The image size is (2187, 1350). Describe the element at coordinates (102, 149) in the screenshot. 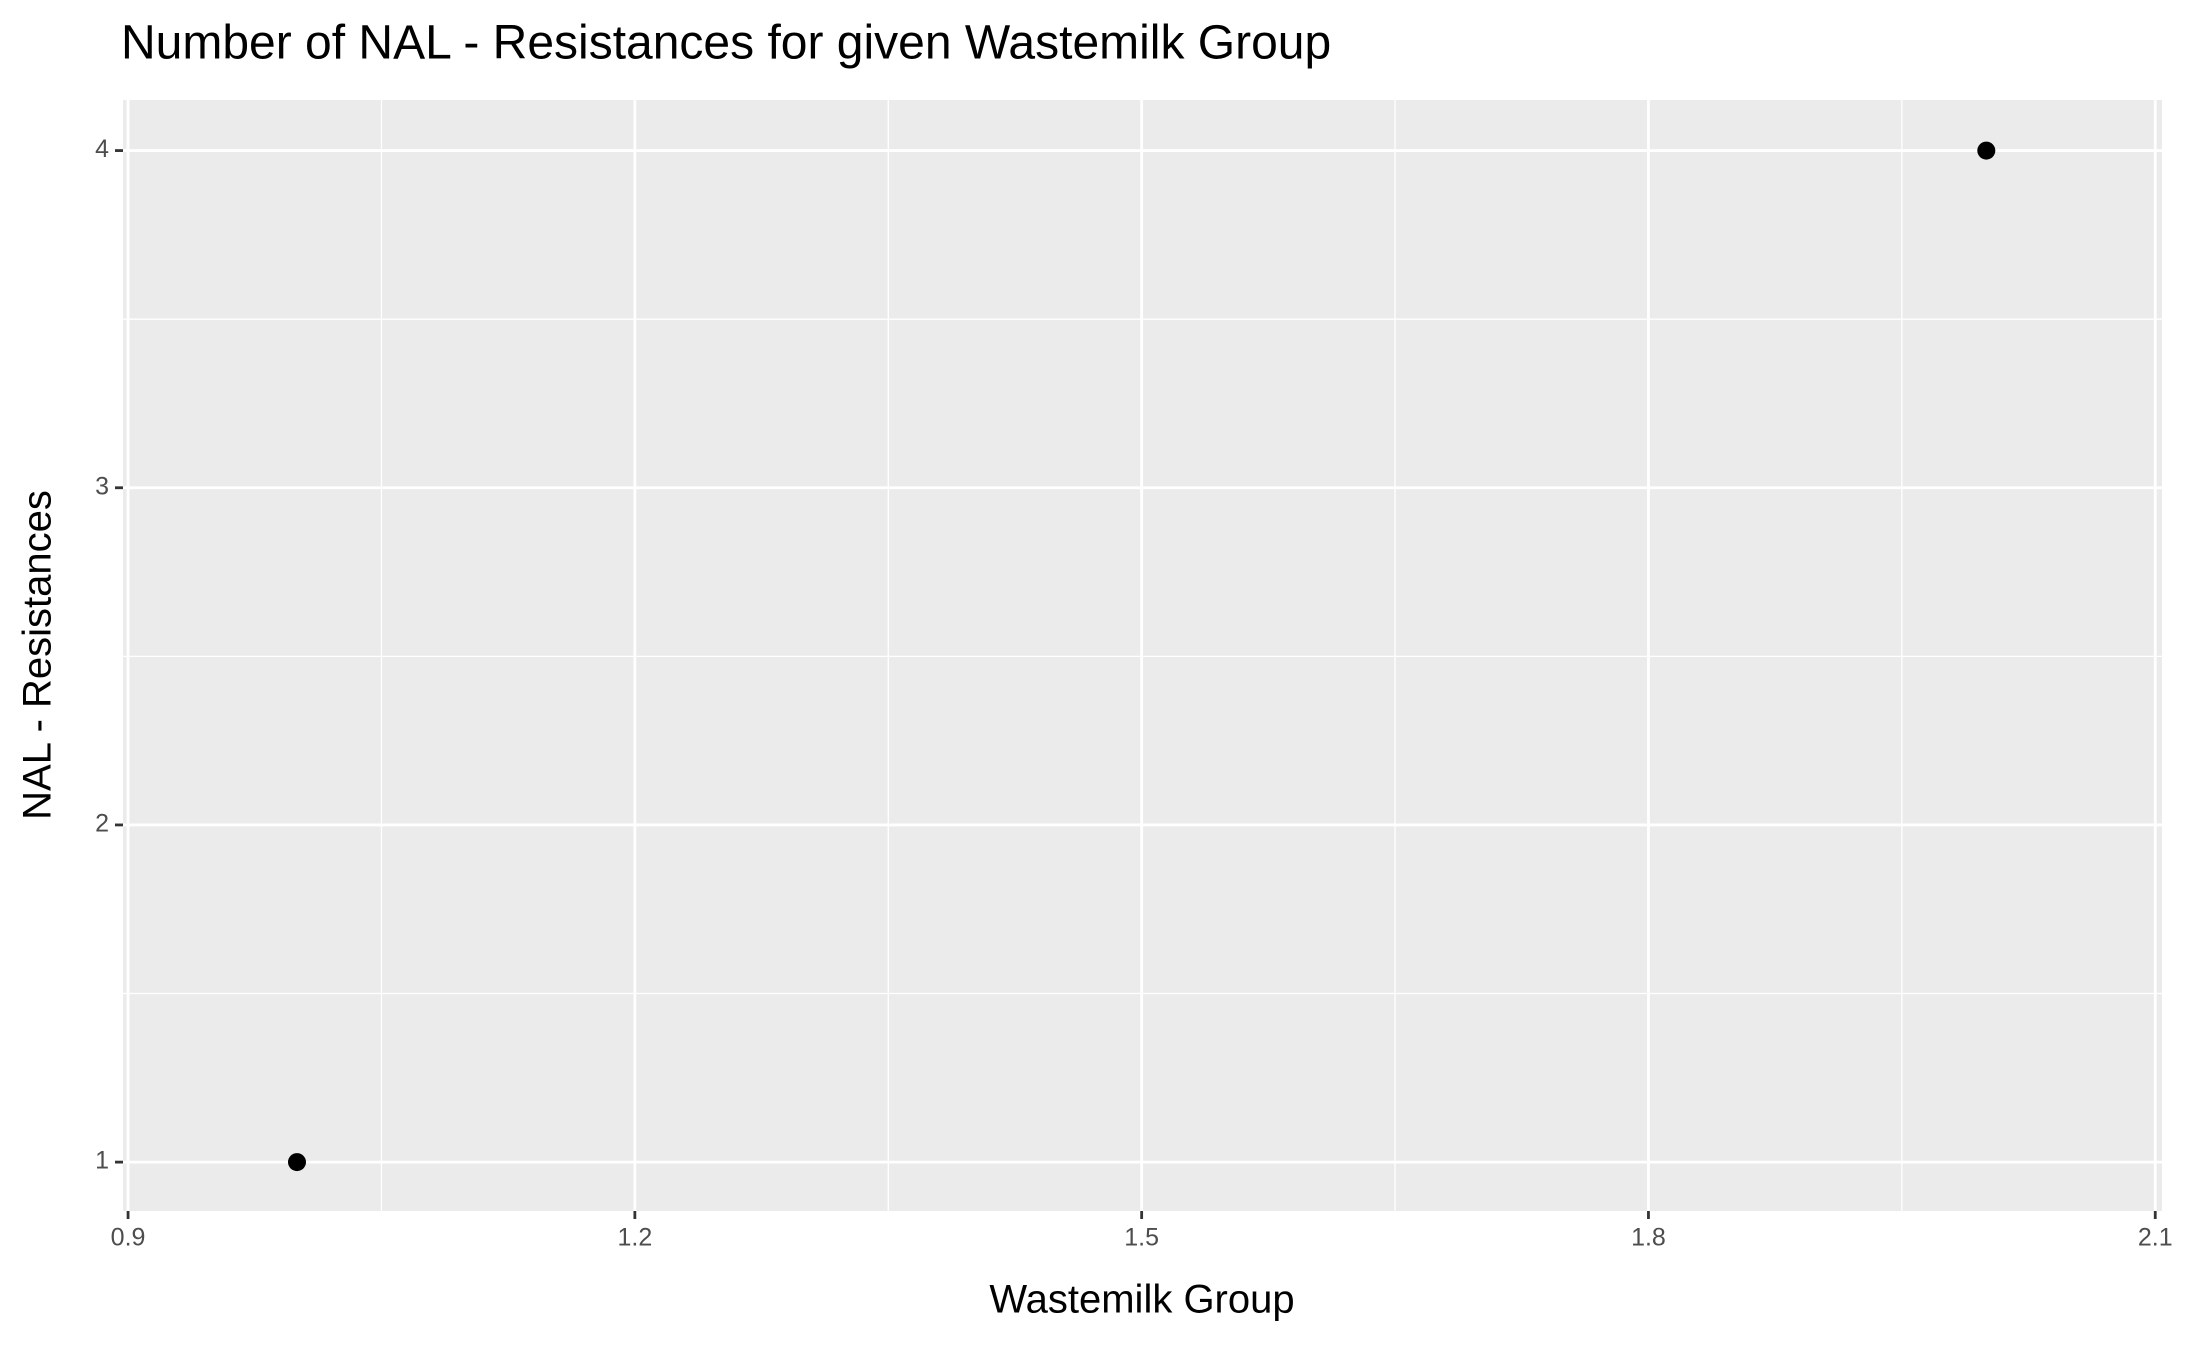

I see `y-tick-label: 4` at that location.